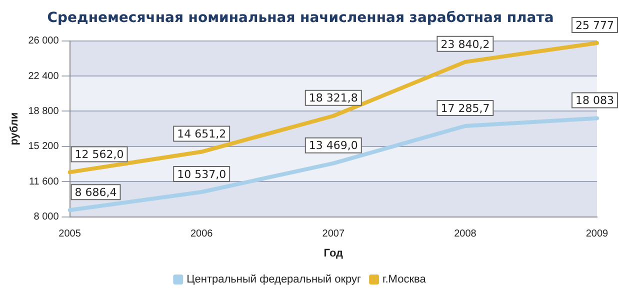 This screenshot has width=619, height=295. Describe the element at coordinates (44, 146) in the screenshot. I see `y-tick-label: 15 200` at that location.